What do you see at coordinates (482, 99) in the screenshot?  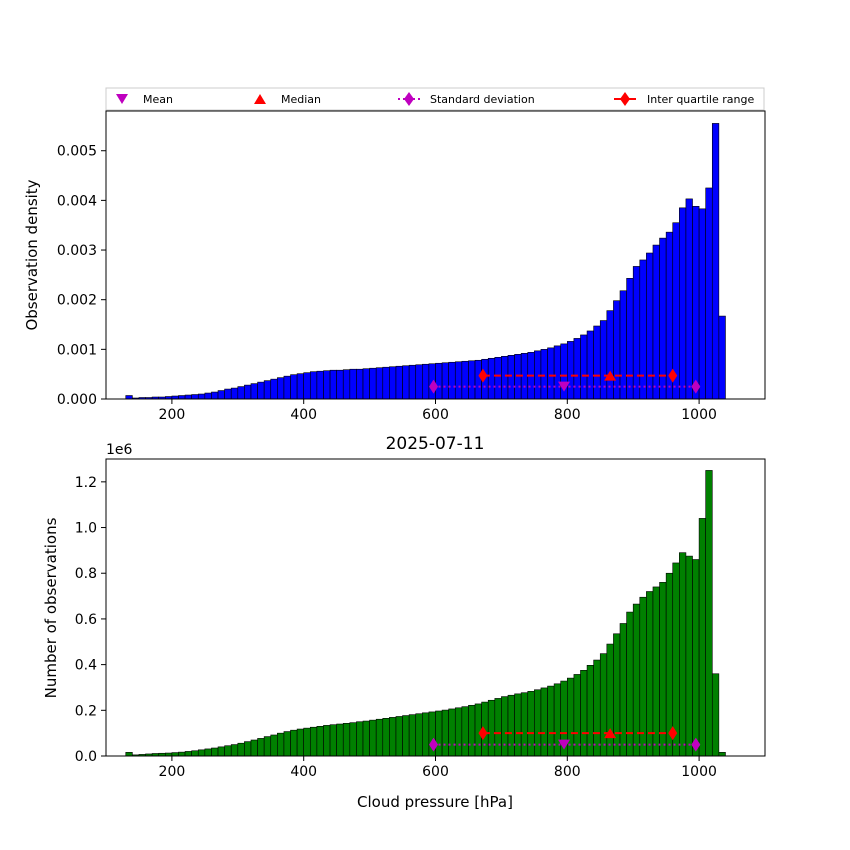 I see `legend-std-label: Standard deviation` at bounding box center [482, 99].